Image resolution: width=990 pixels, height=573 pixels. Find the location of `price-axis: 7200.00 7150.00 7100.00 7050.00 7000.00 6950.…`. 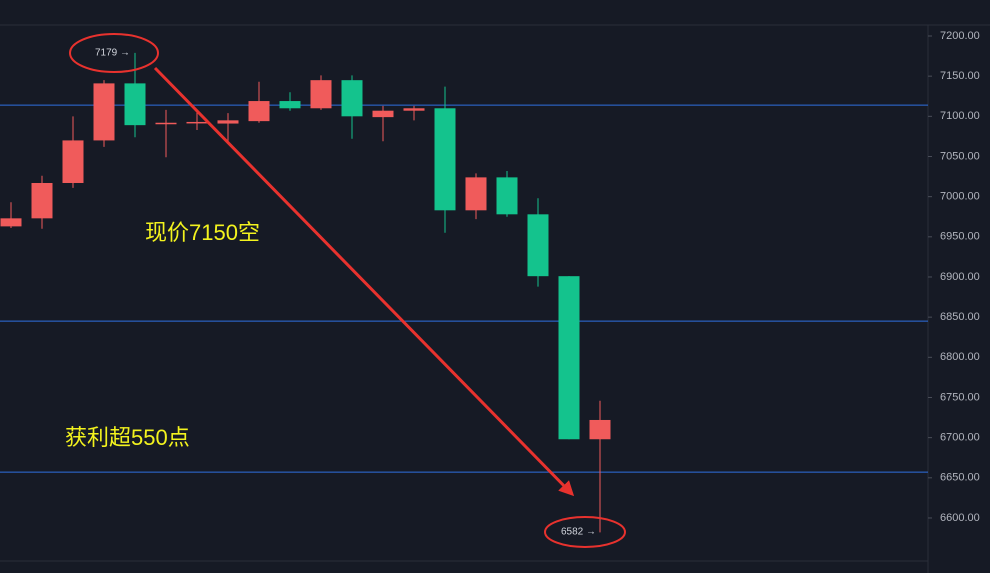

price-axis: 7200.00 7150.00 7100.00 7050.00 7000.00 6950.… is located at coordinates (954, 277).